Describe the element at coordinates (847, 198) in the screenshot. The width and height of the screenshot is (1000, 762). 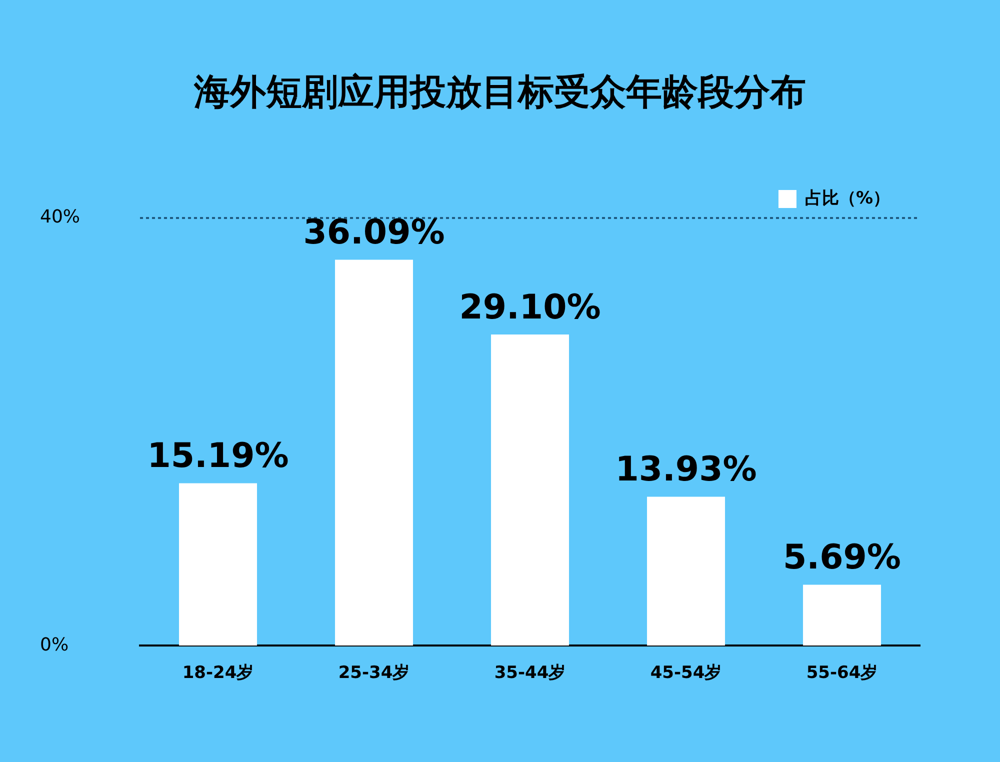
I see `legend-label: 占比（%）` at that location.